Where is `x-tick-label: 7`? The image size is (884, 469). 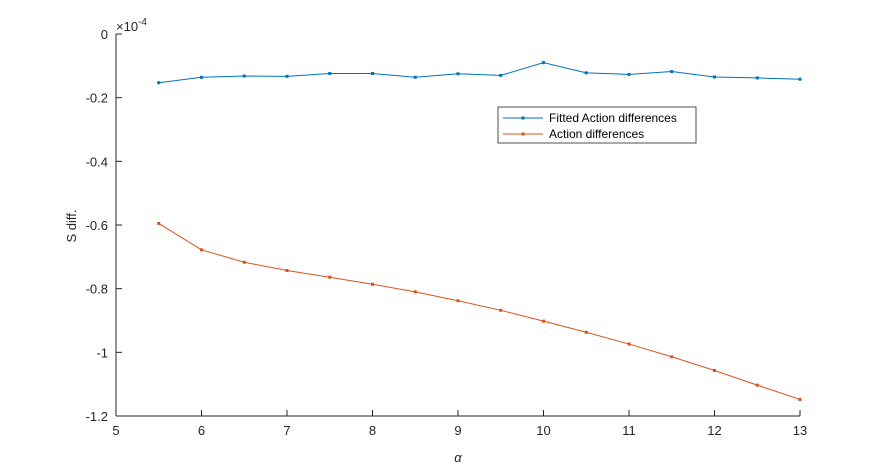 x-tick-label: 7 is located at coordinates (286, 430).